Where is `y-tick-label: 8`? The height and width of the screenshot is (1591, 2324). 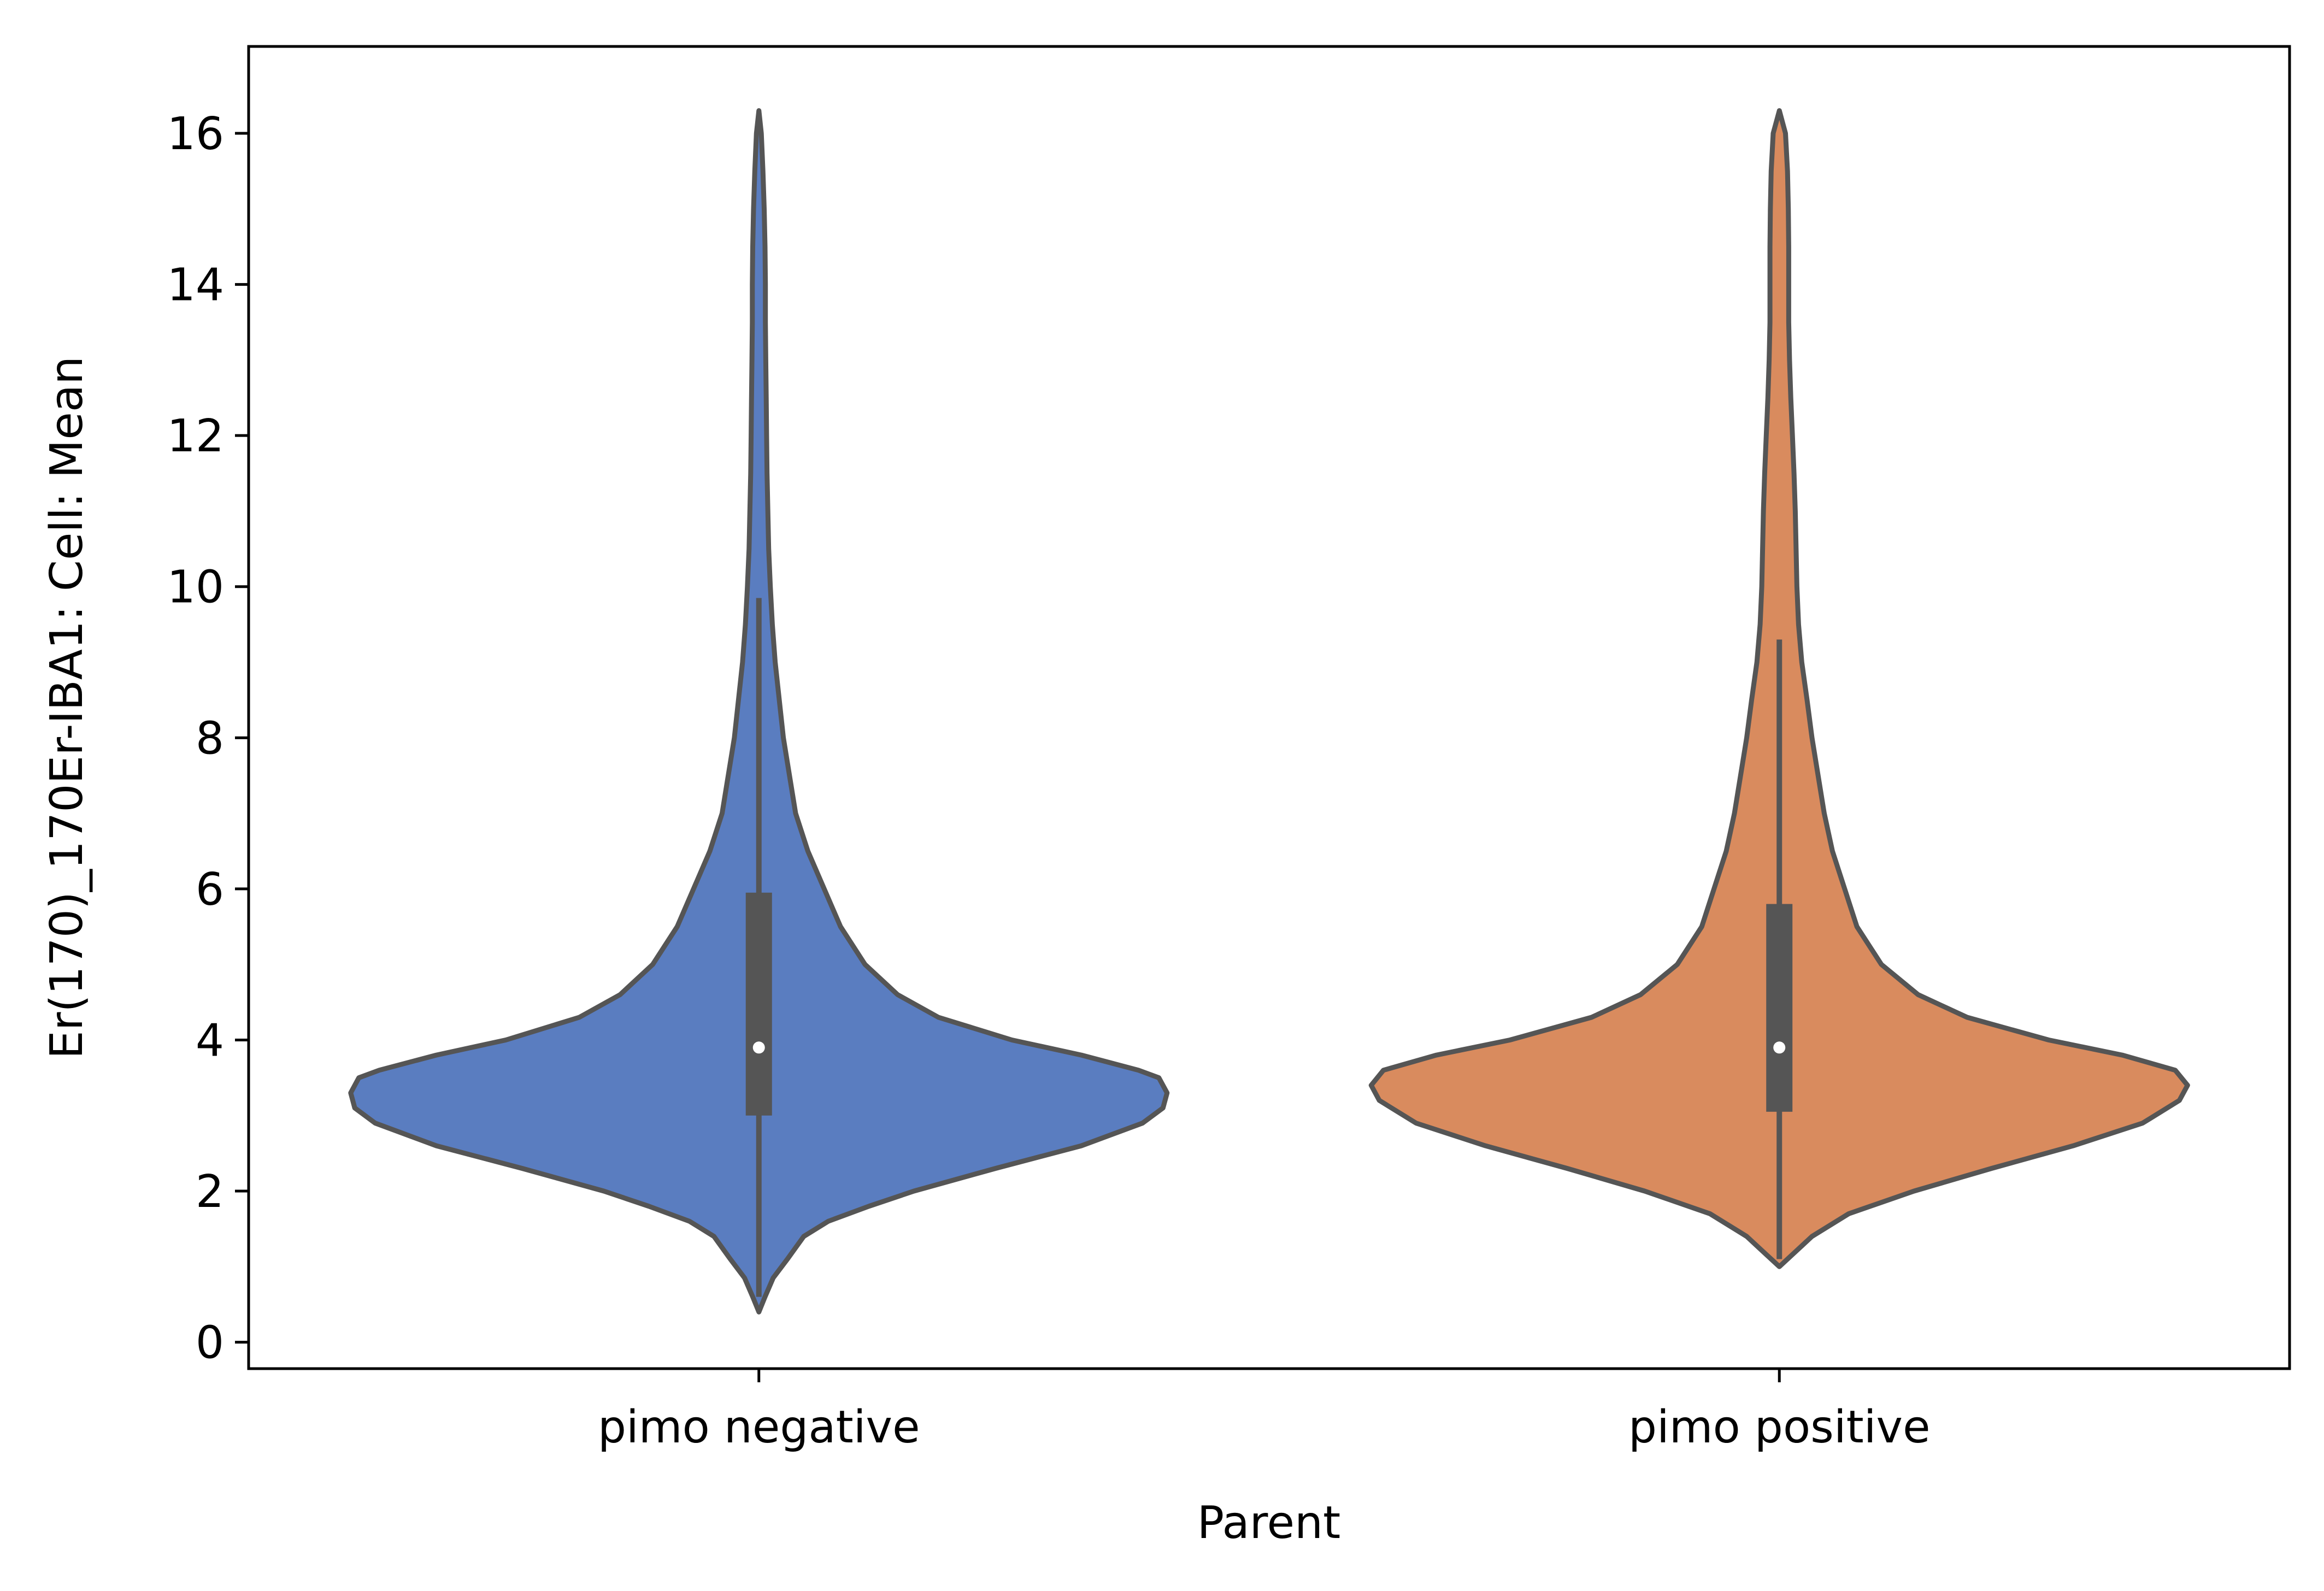
y-tick-label: 8 is located at coordinates (210, 738).